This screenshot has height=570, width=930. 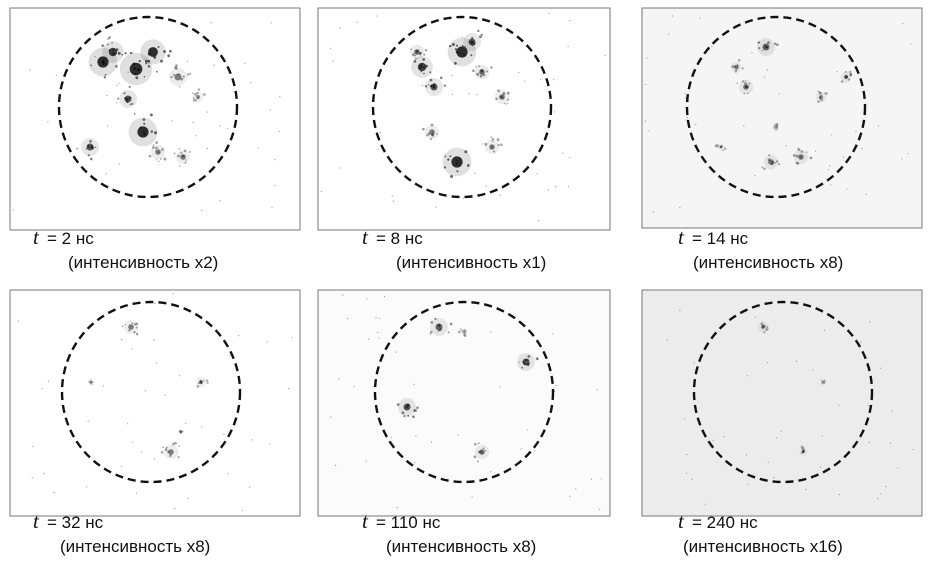 What do you see at coordinates (681, 237) in the screenshot?
I see `t-symbol: t` at bounding box center [681, 237].